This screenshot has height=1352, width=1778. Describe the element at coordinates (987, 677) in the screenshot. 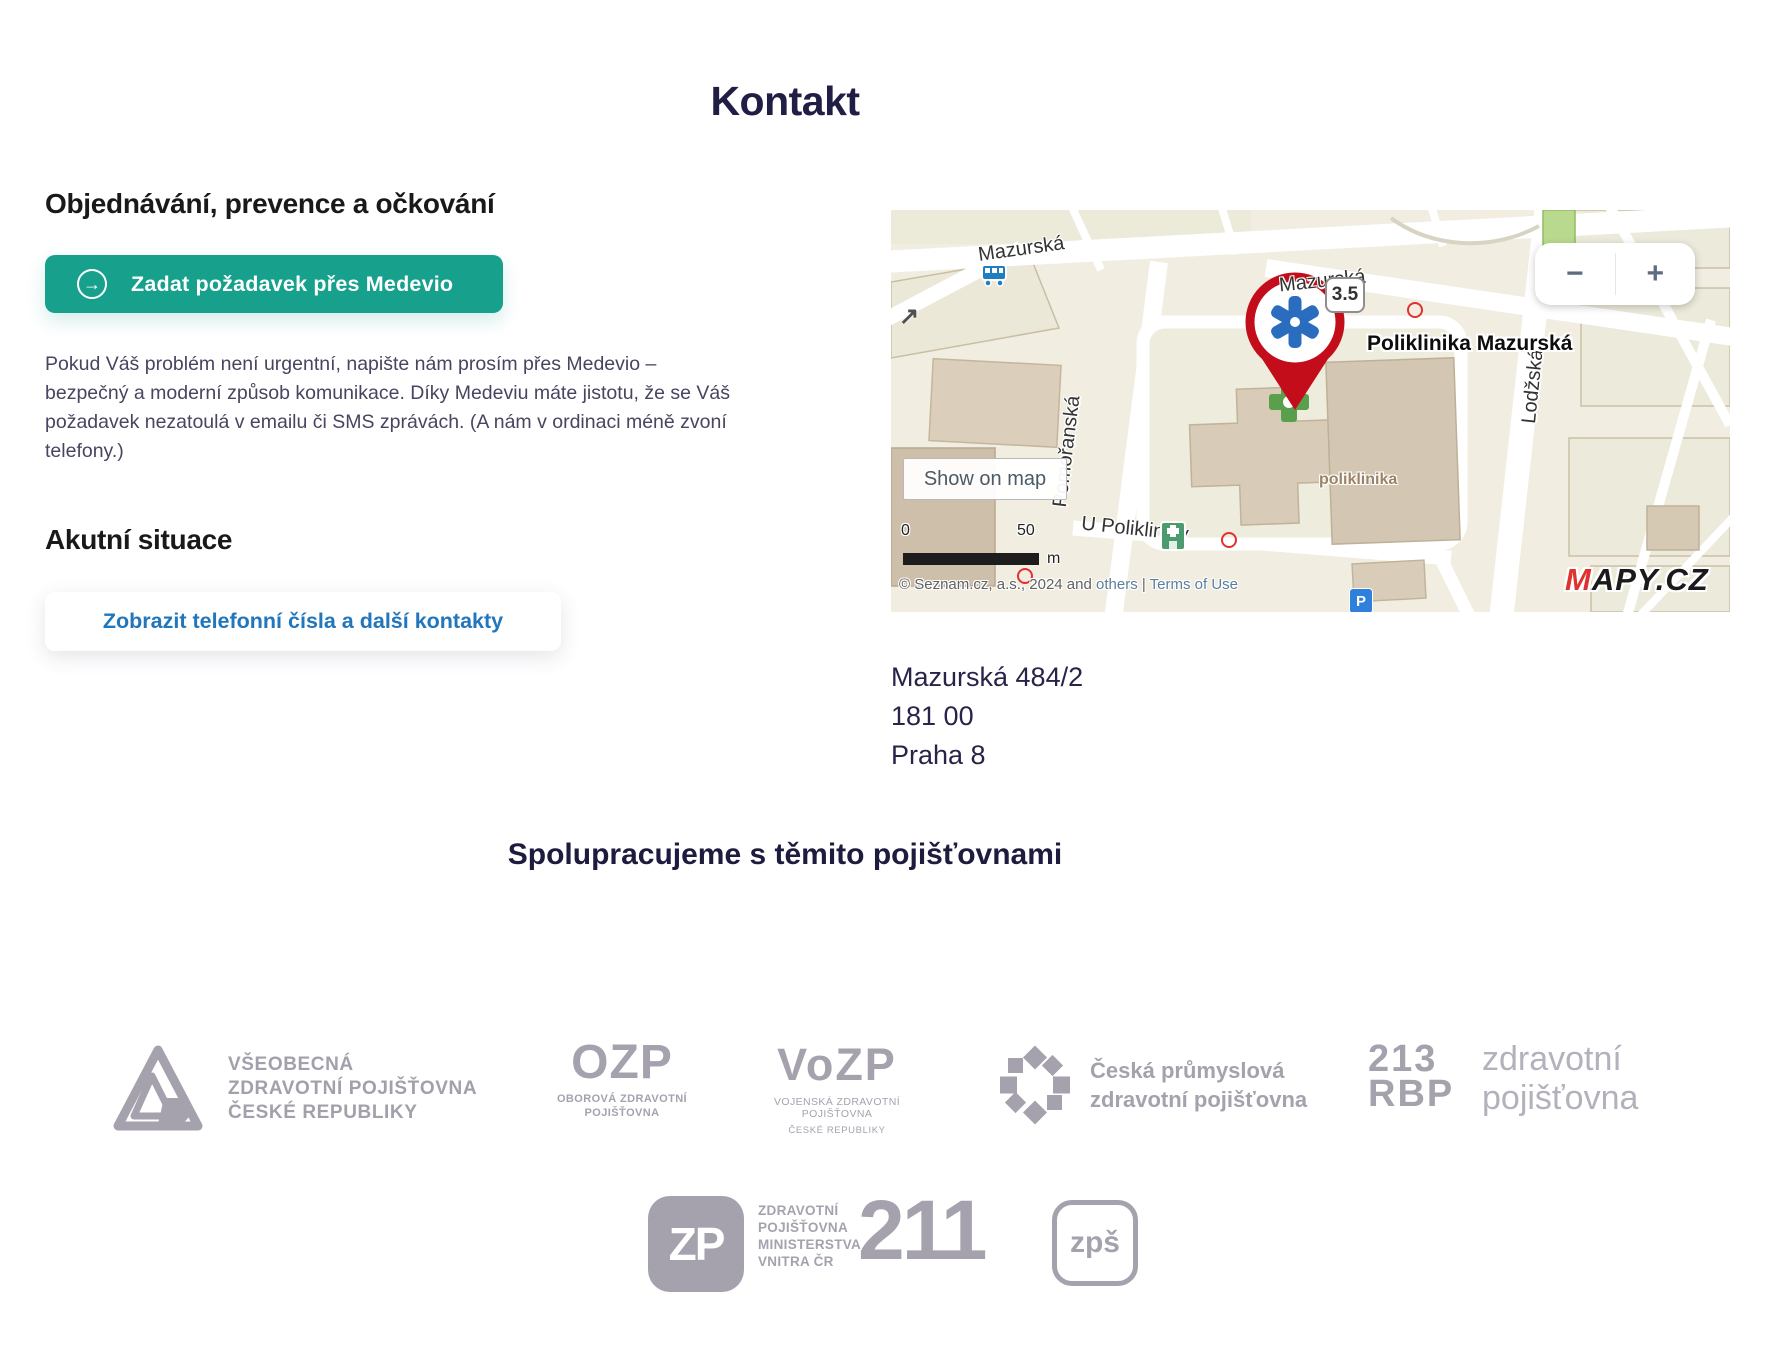

I see `address-street: Mazurská 484/2` at that location.